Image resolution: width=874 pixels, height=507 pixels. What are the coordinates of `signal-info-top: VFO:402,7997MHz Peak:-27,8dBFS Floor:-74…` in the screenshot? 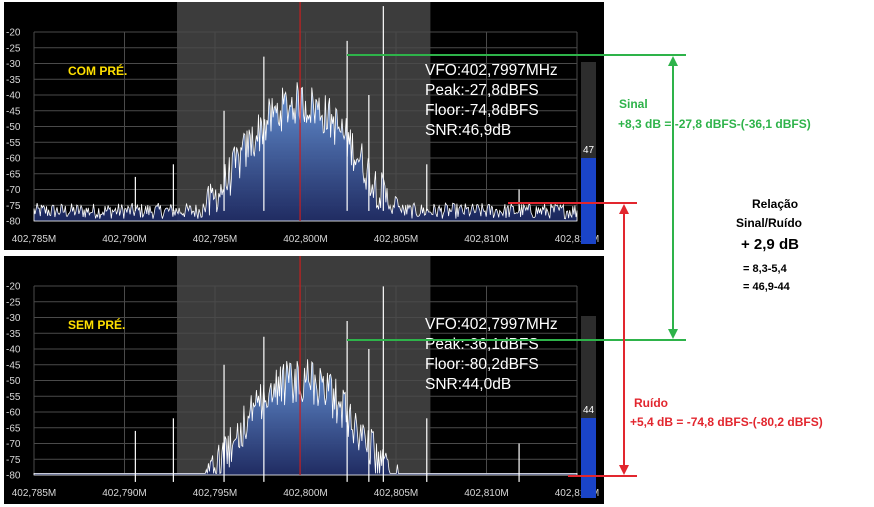 It's located at (491, 101).